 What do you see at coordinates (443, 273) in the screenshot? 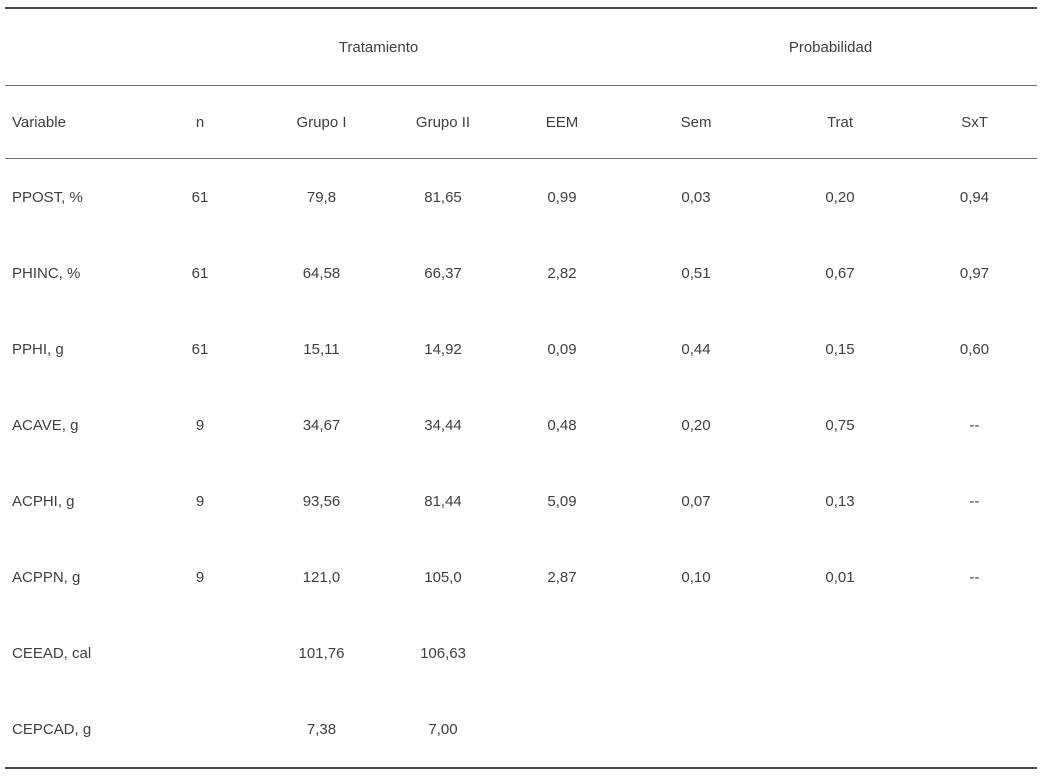
I see `cell-grupo-2: 66,37` at bounding box center [443, 273].